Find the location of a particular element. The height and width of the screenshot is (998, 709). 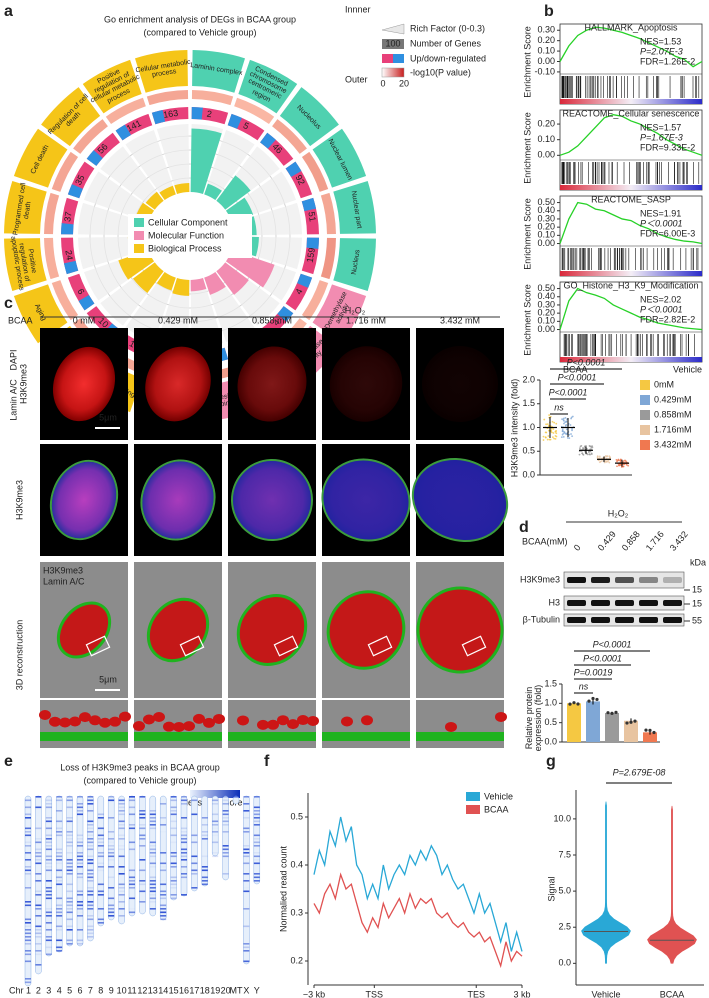

panel-label: e is located at coordinates (8, 761).